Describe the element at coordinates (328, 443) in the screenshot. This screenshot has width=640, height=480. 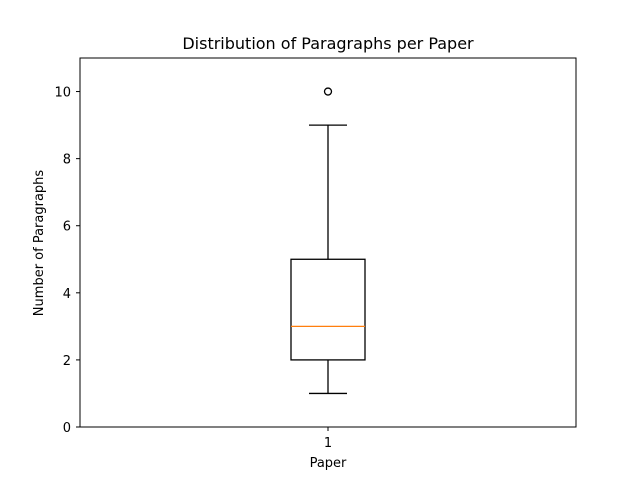
I see `x-tick-label: 1` at that location.